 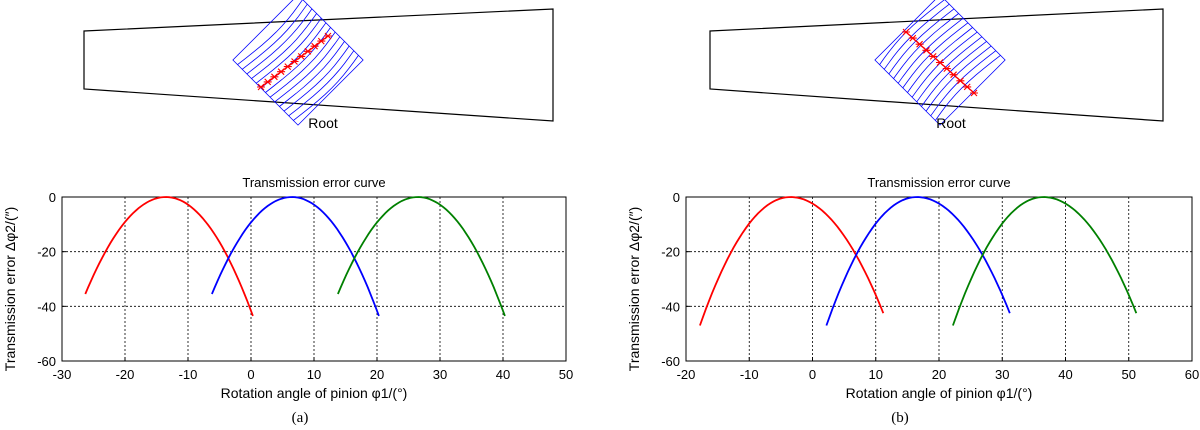 I want to click on x-tick-label: -30, so click(x=62, y=374).